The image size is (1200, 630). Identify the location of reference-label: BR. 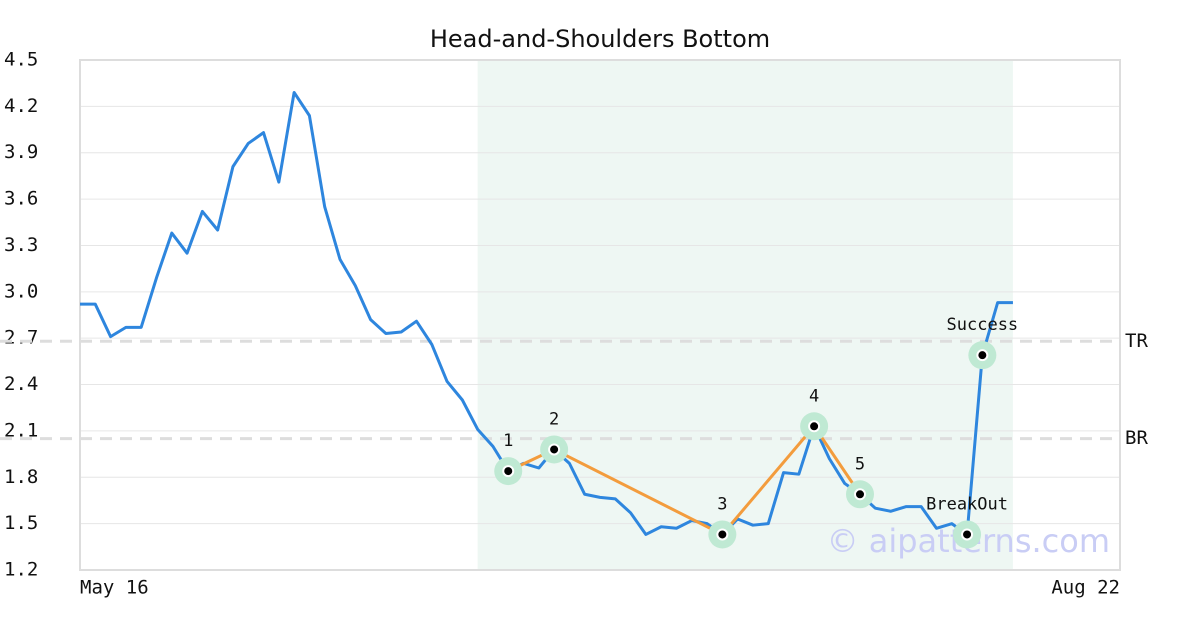
(1136, 438).